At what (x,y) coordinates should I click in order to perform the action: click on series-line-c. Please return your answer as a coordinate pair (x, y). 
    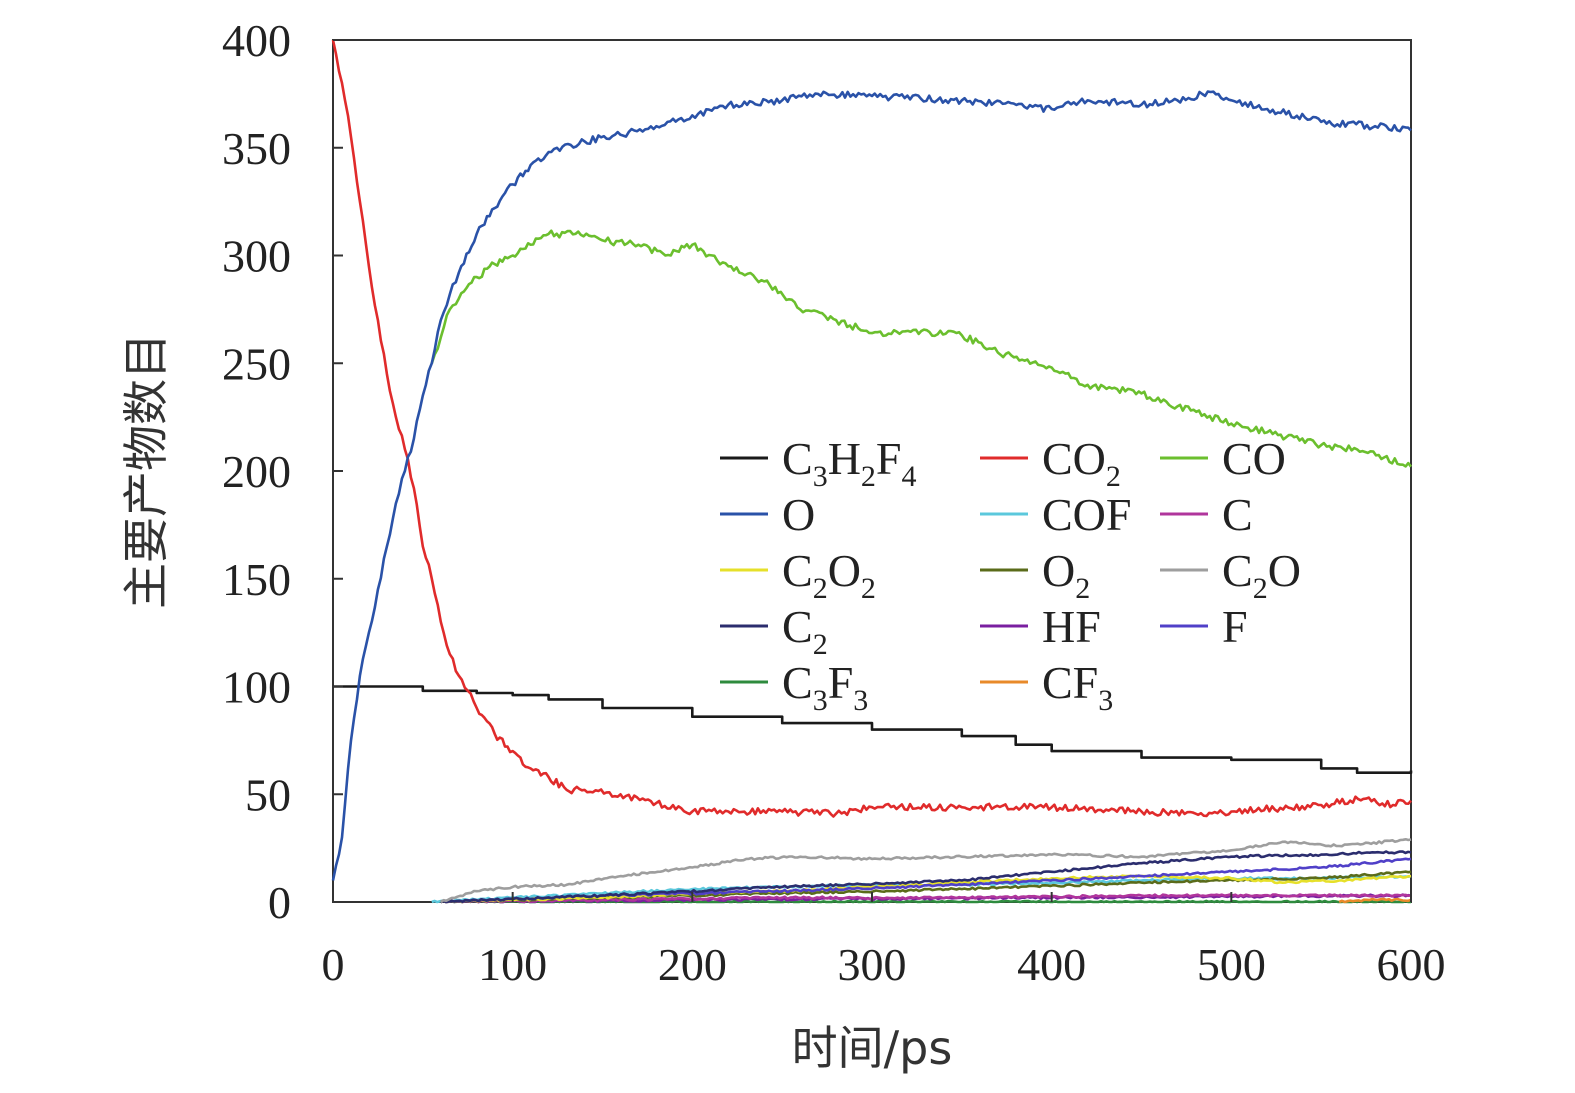
    Looking at the image, I should click on (926, 898).